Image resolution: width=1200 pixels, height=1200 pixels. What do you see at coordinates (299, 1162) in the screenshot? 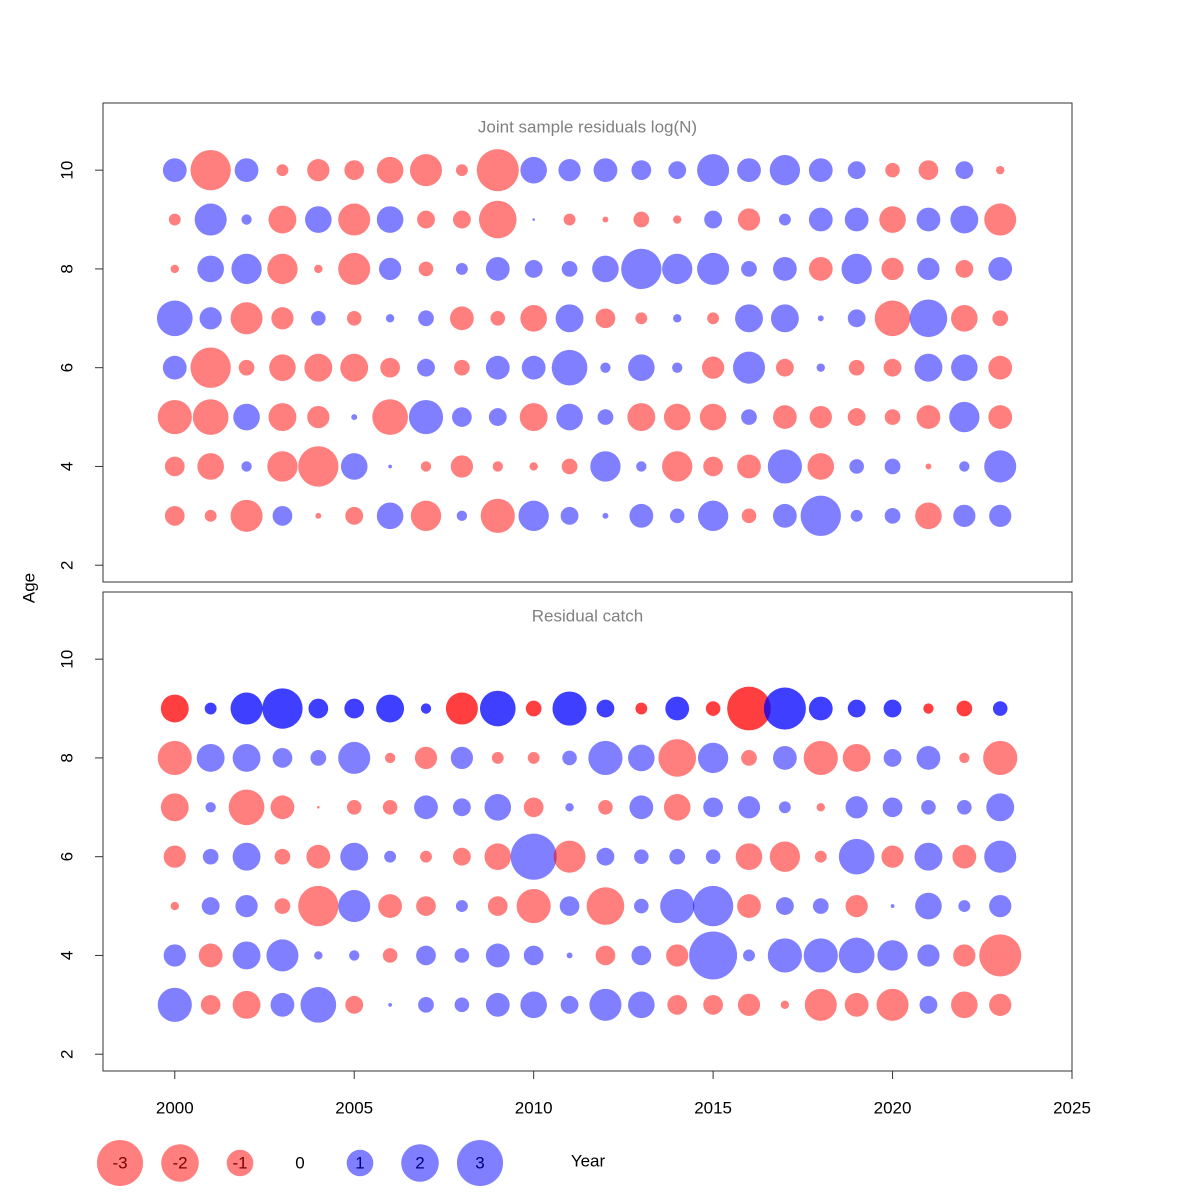
I see `legend-label: 0` at bounding box center [299, 1162].